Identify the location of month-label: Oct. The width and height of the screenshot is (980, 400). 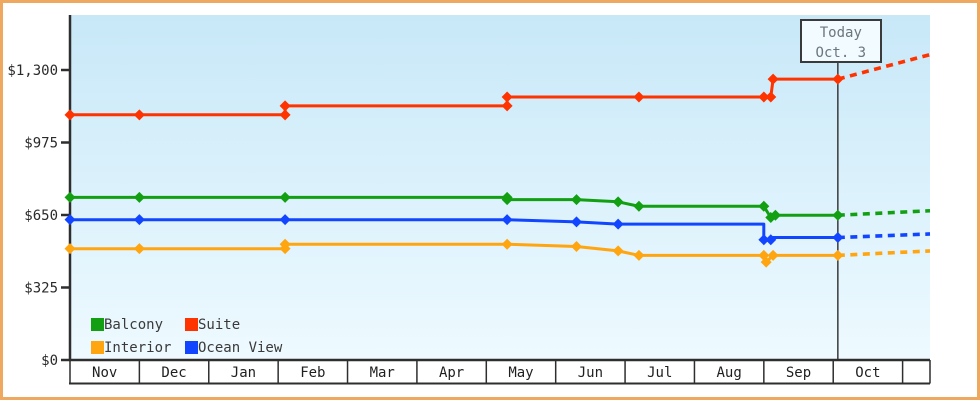
(867, 373).